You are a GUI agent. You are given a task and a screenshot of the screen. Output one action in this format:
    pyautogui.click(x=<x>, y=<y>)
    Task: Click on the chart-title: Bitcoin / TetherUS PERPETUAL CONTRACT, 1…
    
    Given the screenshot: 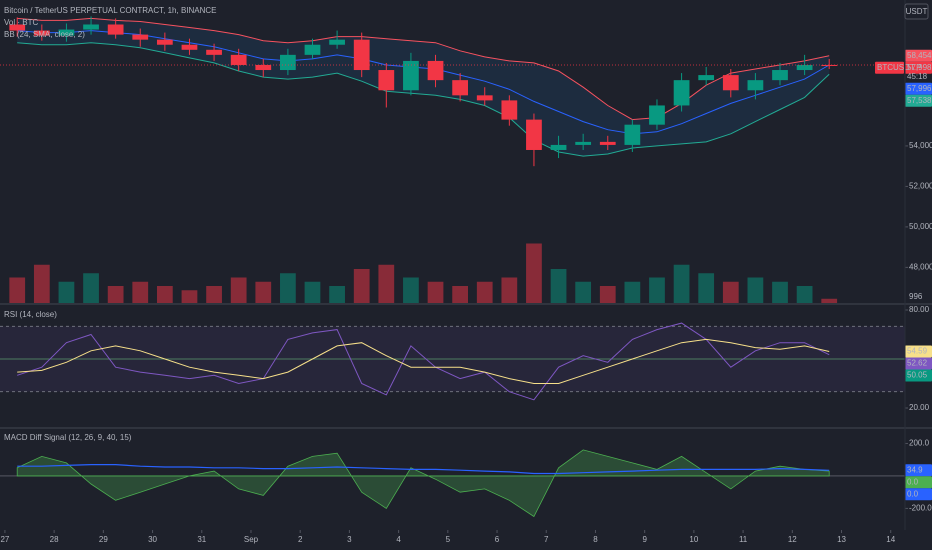 What is the action you would take?
    pyautogui.click(x=110, y=10)
    